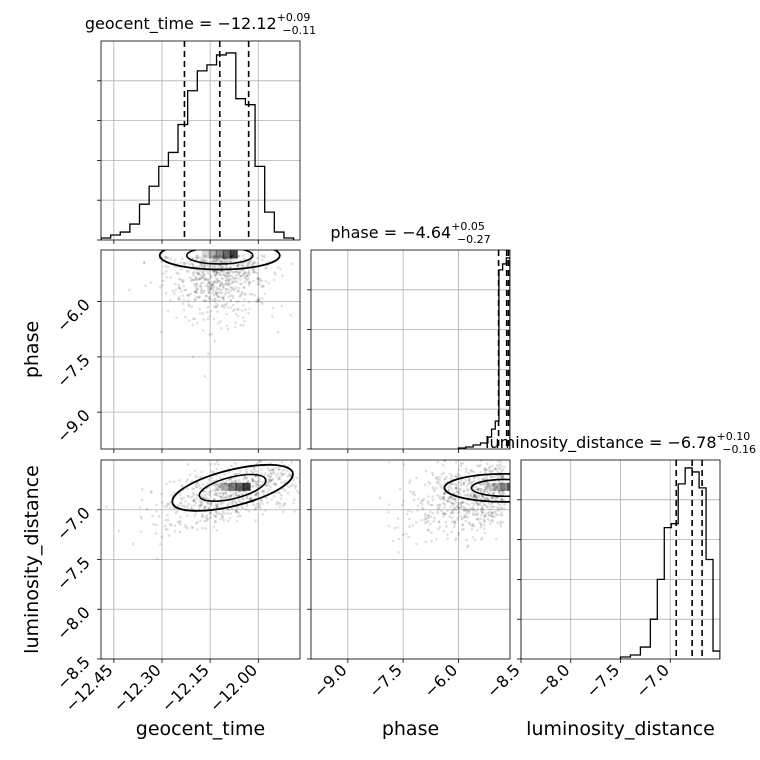  I want to click on sample-points, so click(444, 504).